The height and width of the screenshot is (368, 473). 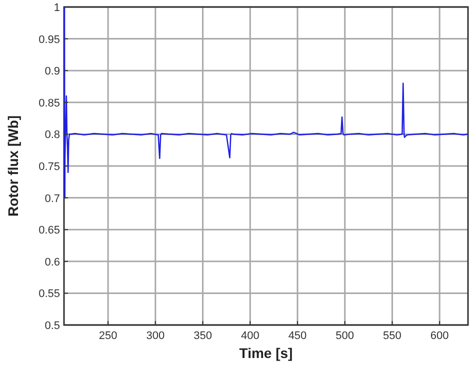 I want to click on x-tick-label: 450, so click(x=297, y=336).